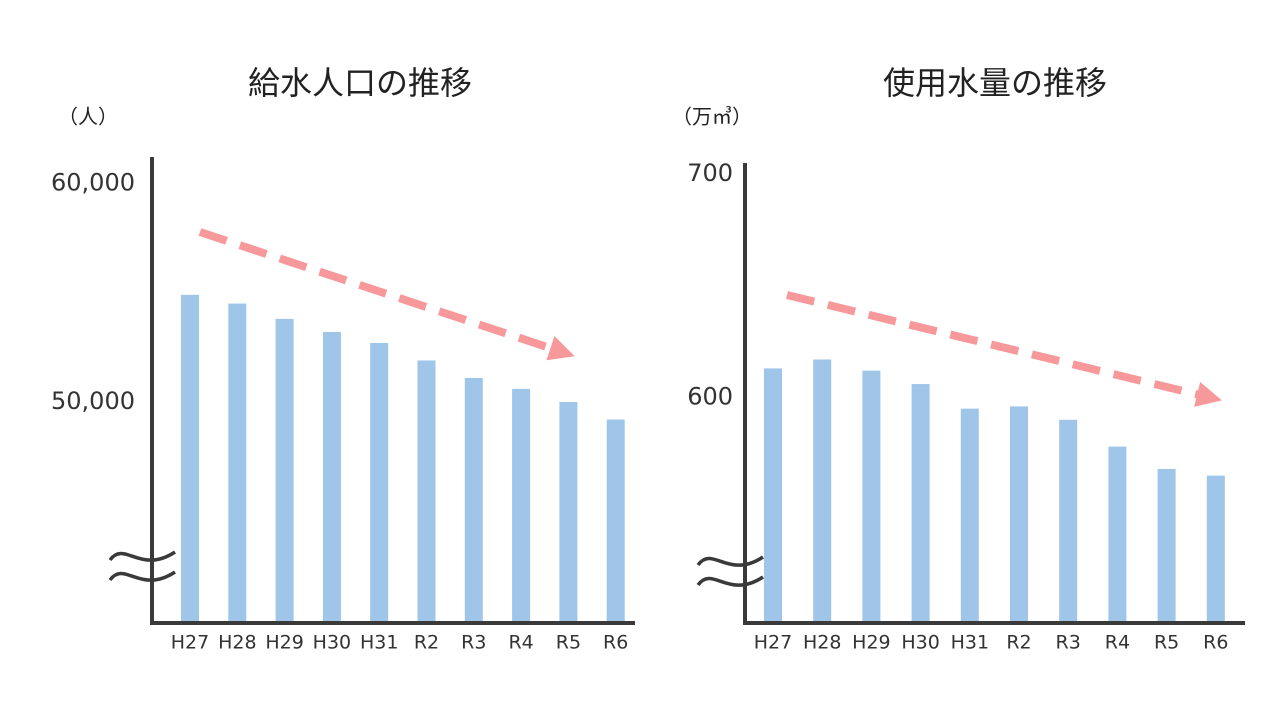 Image resolution: width=1280 pixels, height=720 pixels. I want to click on axis-unit: （万㎥）, so click(712, 117).